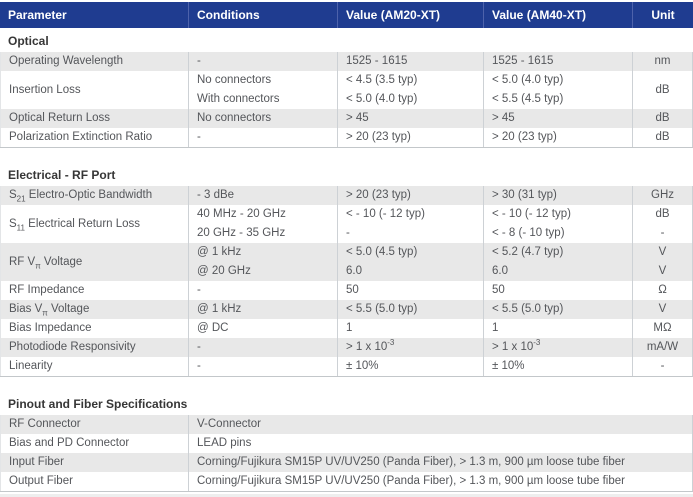 Image resolution: width=693 pixels, height=497 pixels. I want to click on cell-unit: Ω, so click(662, 290).